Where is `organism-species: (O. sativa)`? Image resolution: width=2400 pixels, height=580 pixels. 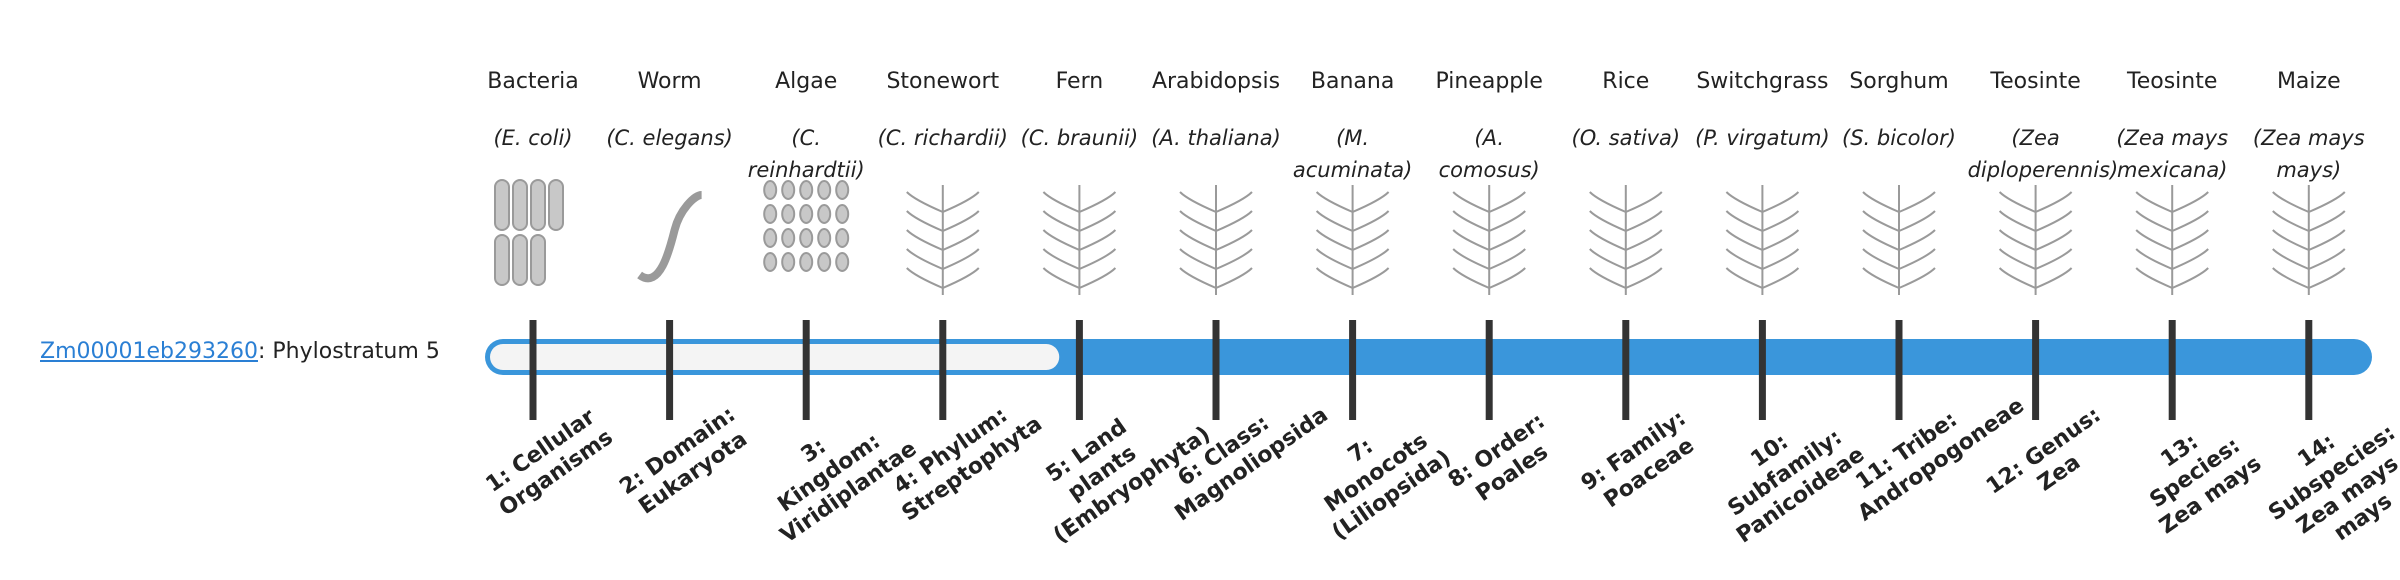
organism-species: (O. sativa) is located at coordinates (1626, 138).